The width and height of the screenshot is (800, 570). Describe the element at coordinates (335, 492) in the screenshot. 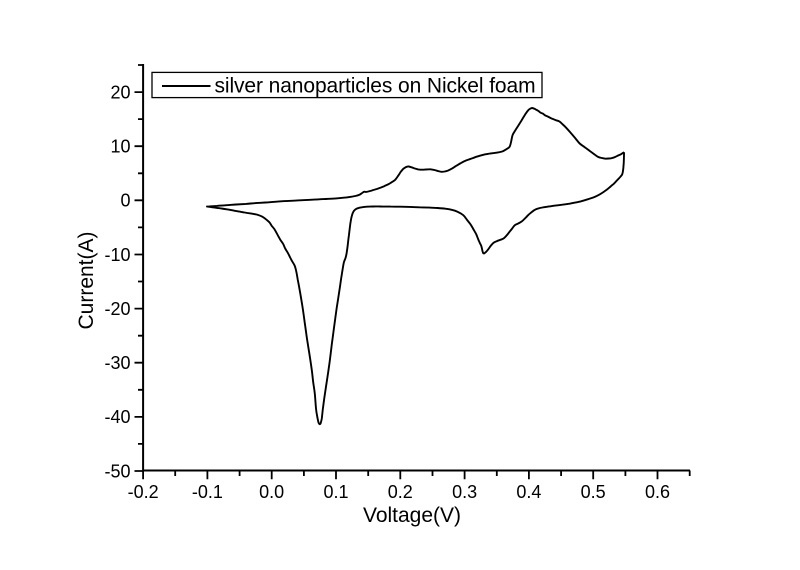

I see `svg-text: 0.1` at that location.